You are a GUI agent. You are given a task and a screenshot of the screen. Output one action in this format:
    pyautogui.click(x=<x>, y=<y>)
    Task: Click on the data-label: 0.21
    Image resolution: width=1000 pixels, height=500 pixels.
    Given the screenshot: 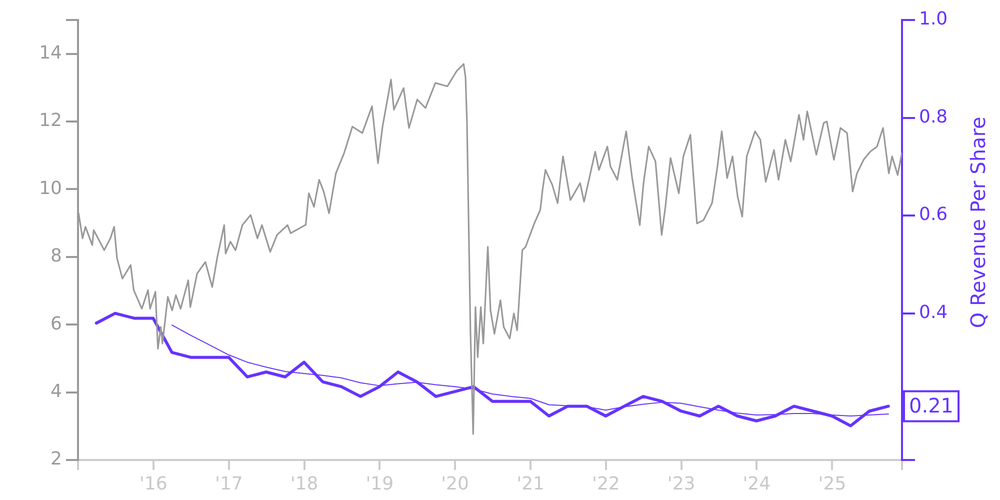 What is the action you would take?
    pyautogui.click(x=931, y=405)
    